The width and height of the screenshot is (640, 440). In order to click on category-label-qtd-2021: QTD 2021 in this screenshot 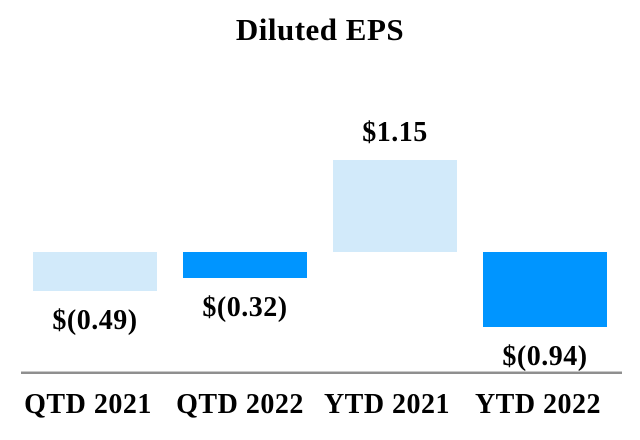, I will do `click(88, 404)`.